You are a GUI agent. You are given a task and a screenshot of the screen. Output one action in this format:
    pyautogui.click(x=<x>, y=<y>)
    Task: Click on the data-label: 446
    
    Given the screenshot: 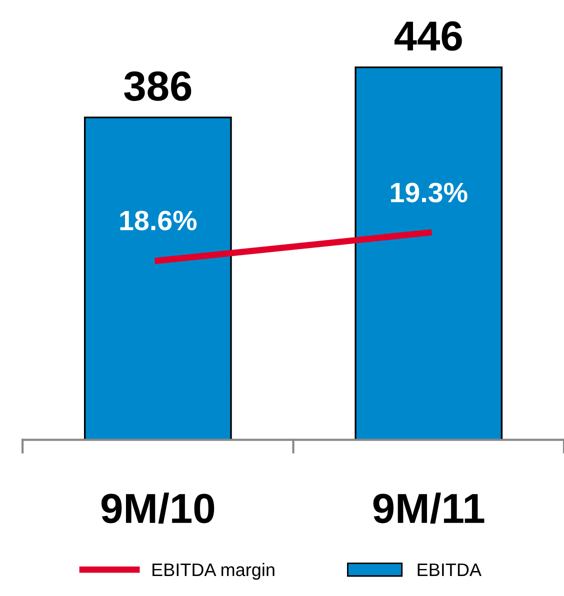 What is the action you would take?
    pyautogui.click(x=428, y=36)
    